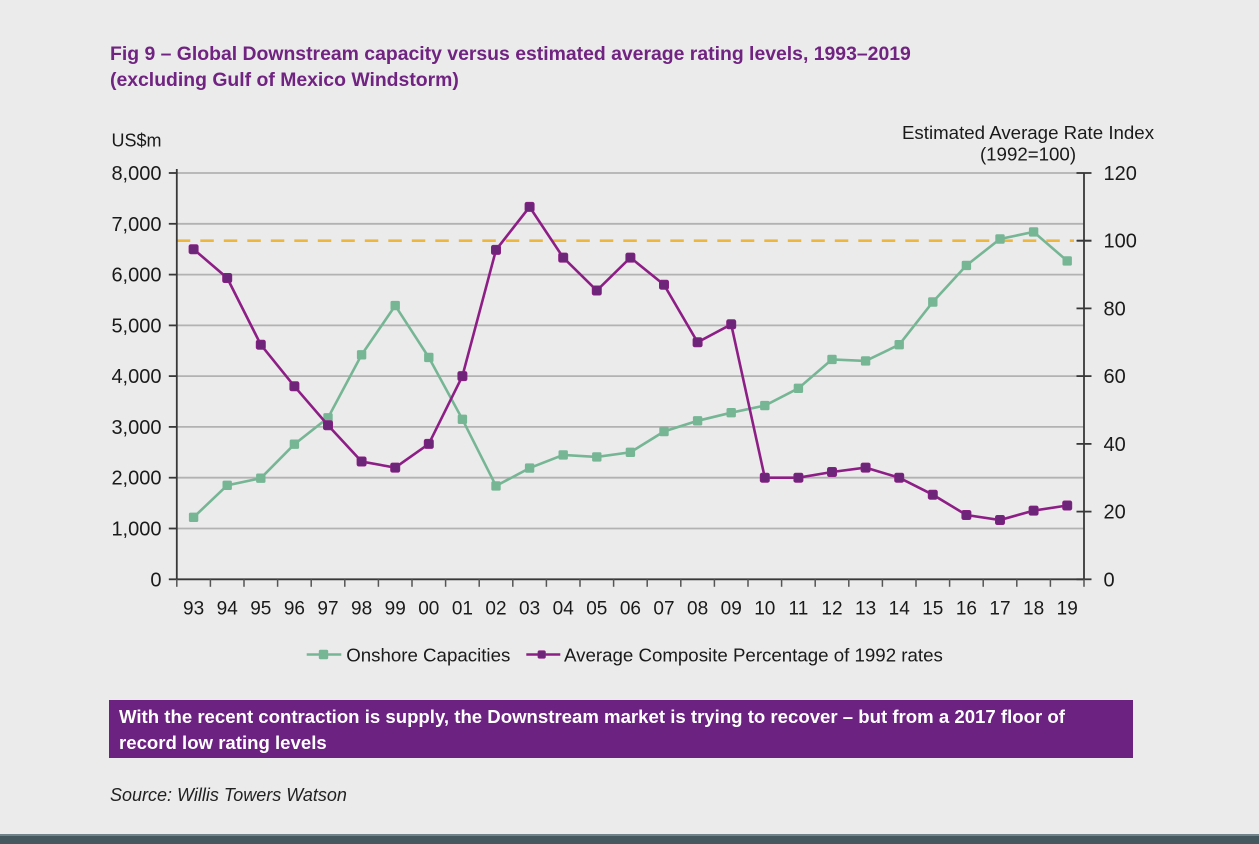 The height and width of the screenshot is (844, 1259). Describe the element at coordinates (327, 609) in the screenshot. I see `svg-text: 97` at that location.